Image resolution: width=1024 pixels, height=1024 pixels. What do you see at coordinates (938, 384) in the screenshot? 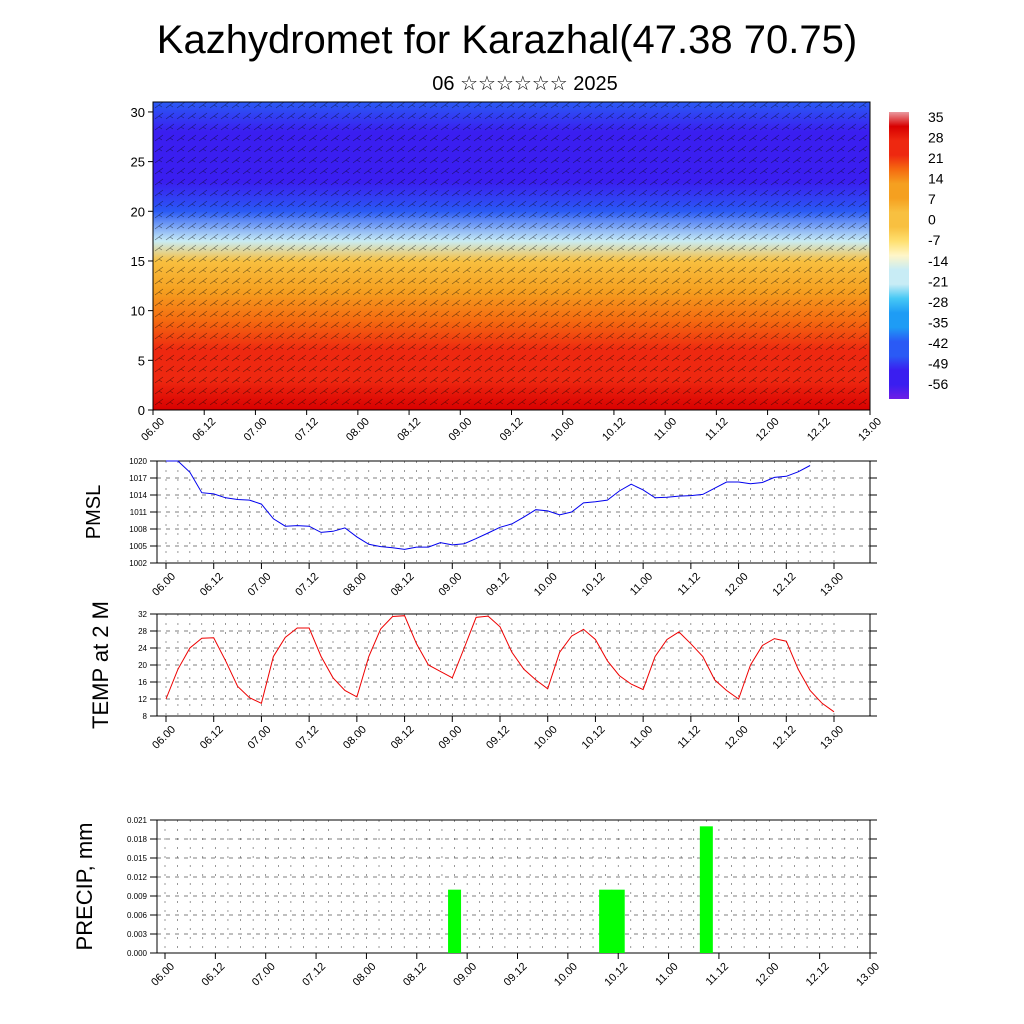
I see `colorbar-label: -56` at bounding box center [938, 384].